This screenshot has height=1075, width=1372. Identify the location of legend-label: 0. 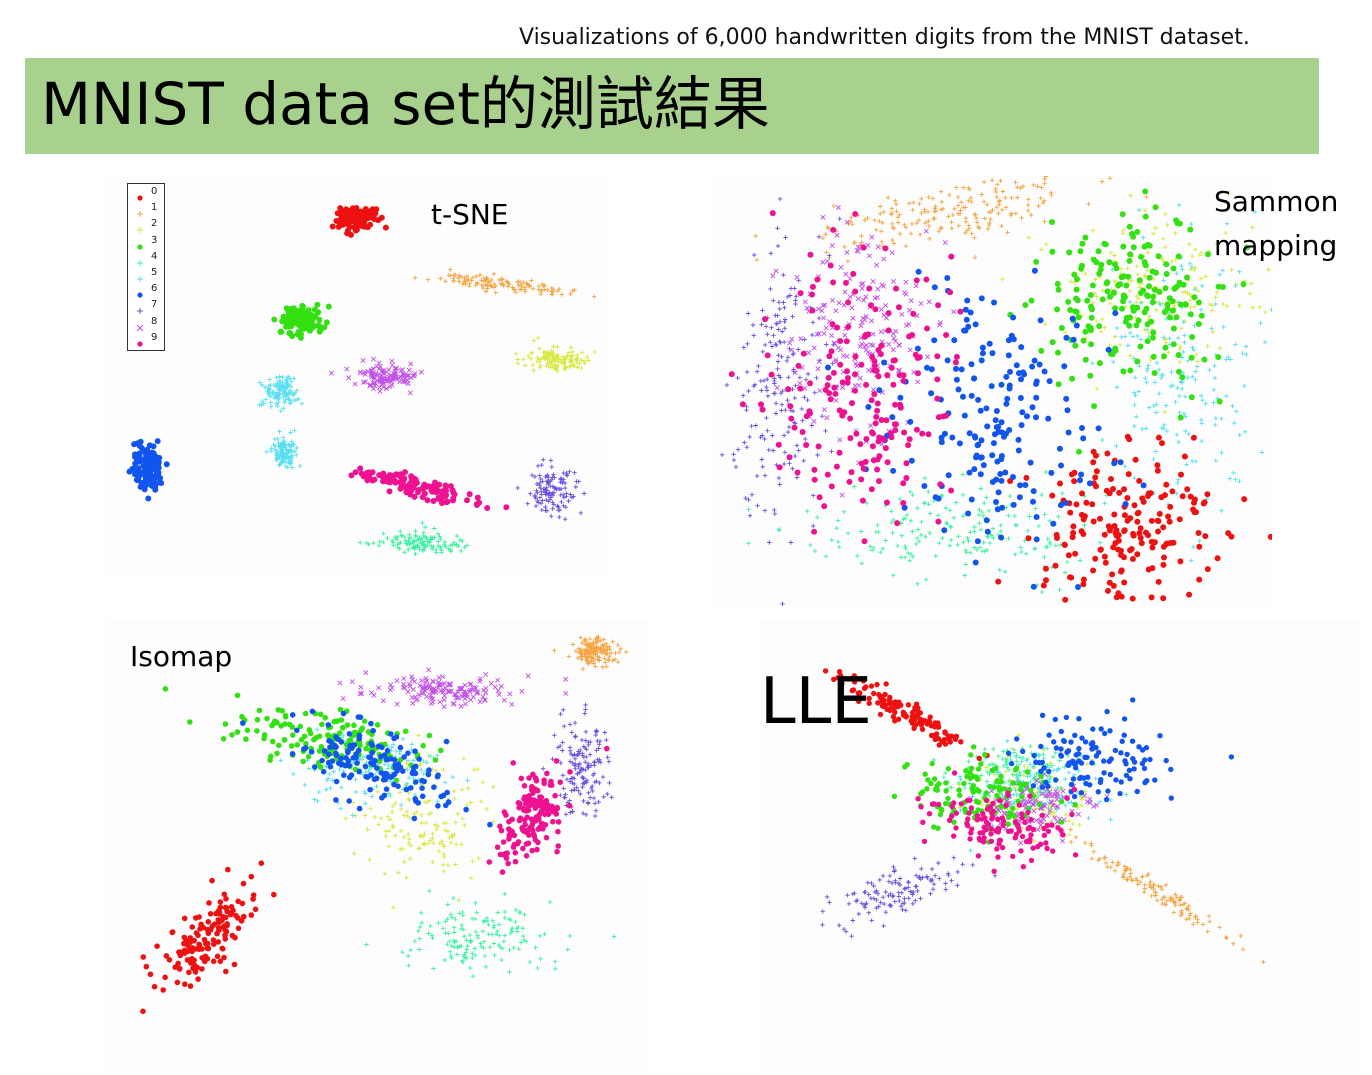
(154, 191).